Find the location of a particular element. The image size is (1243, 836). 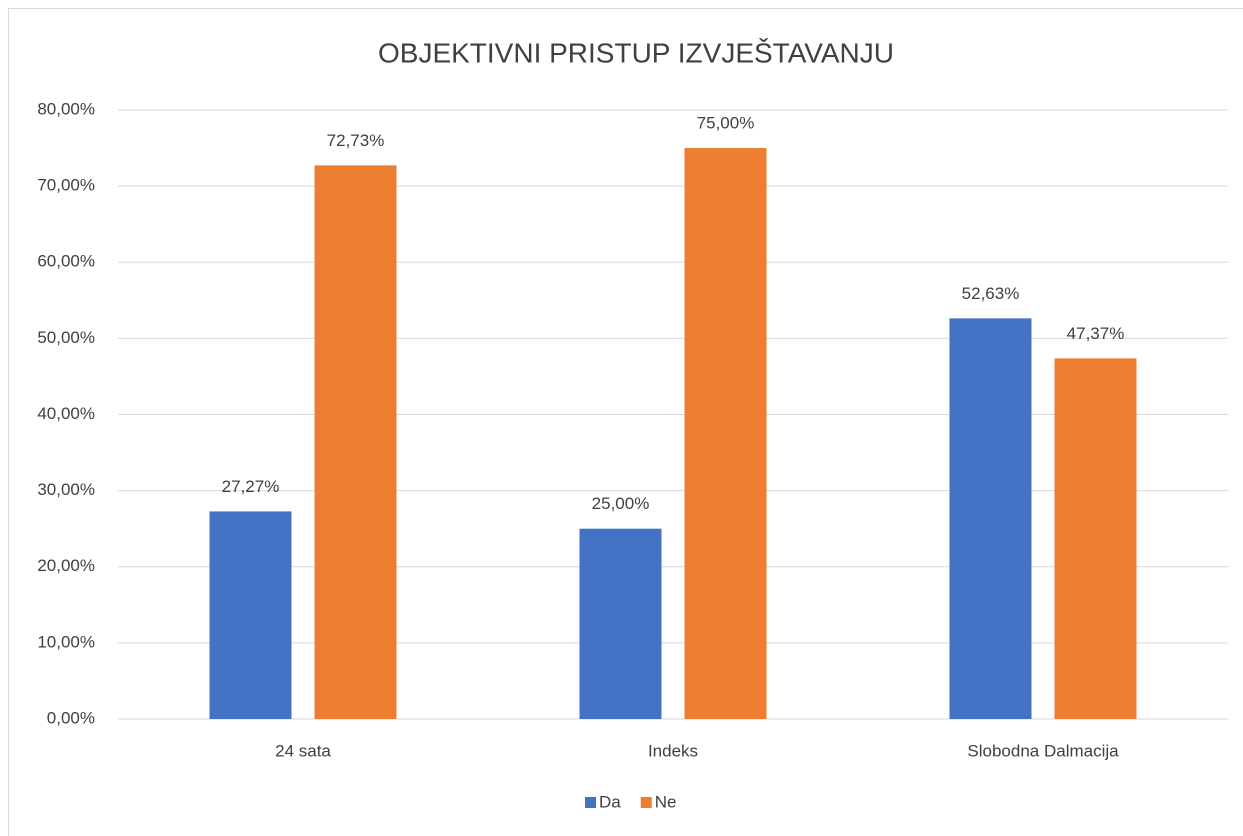

data-label: 25,00% is located at coordinates (621, 503).